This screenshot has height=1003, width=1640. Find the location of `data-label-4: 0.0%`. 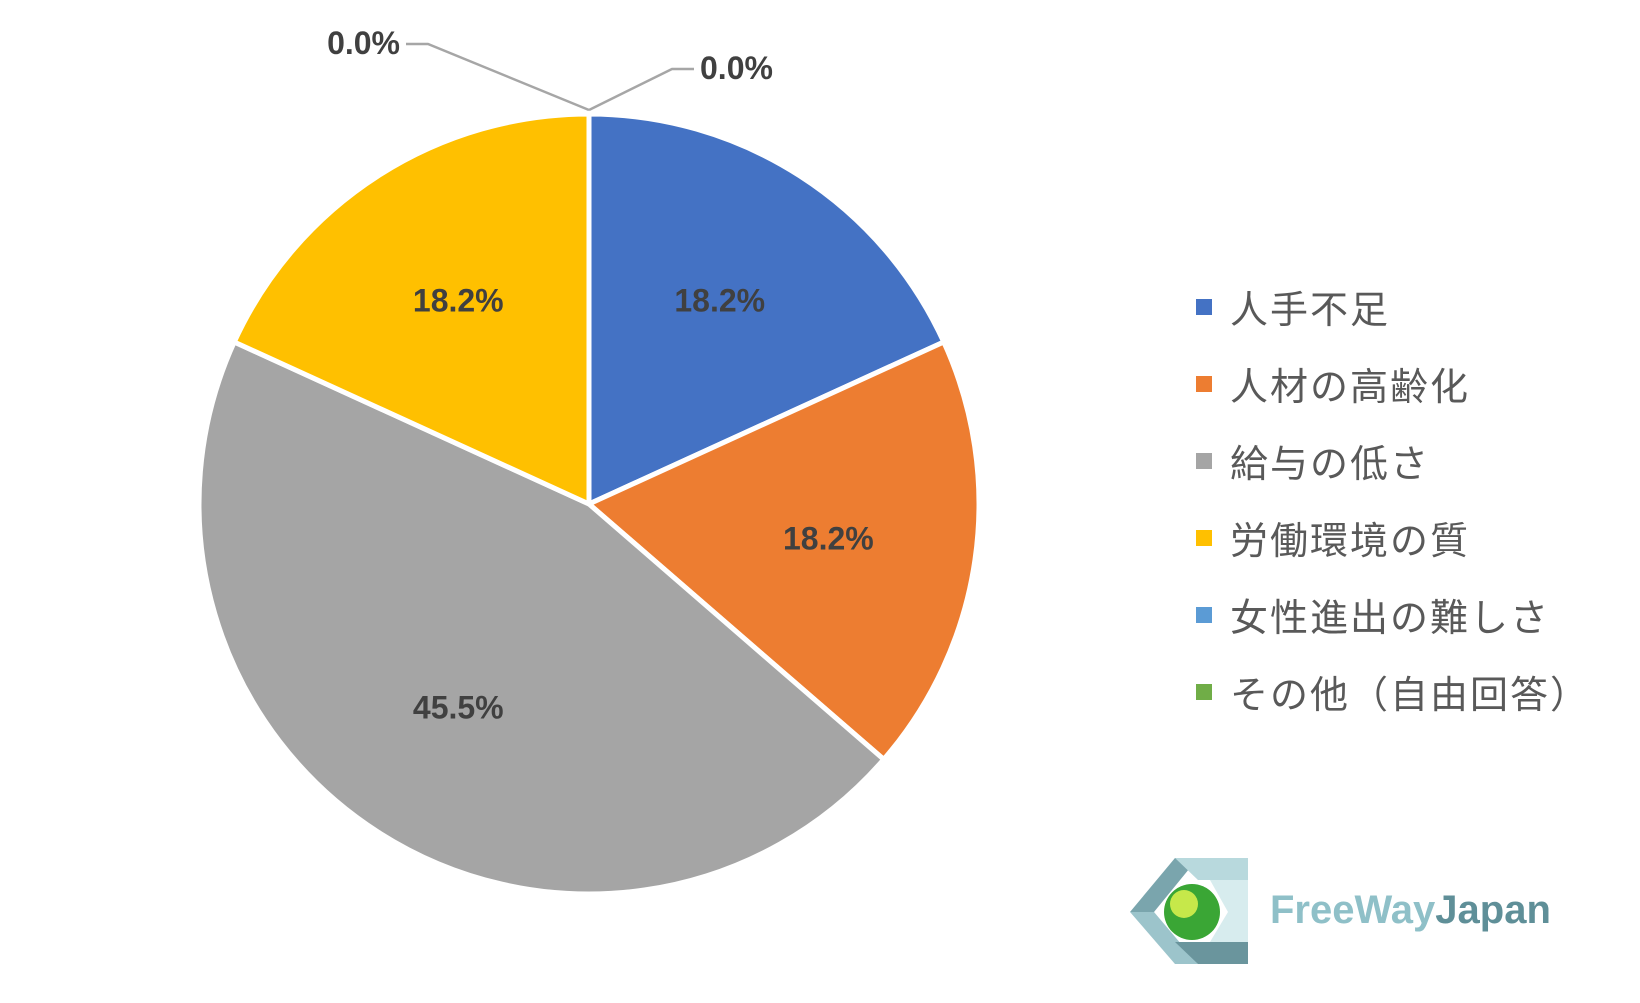

data-label-4: 0.0% is located at coordinates (736, 68).